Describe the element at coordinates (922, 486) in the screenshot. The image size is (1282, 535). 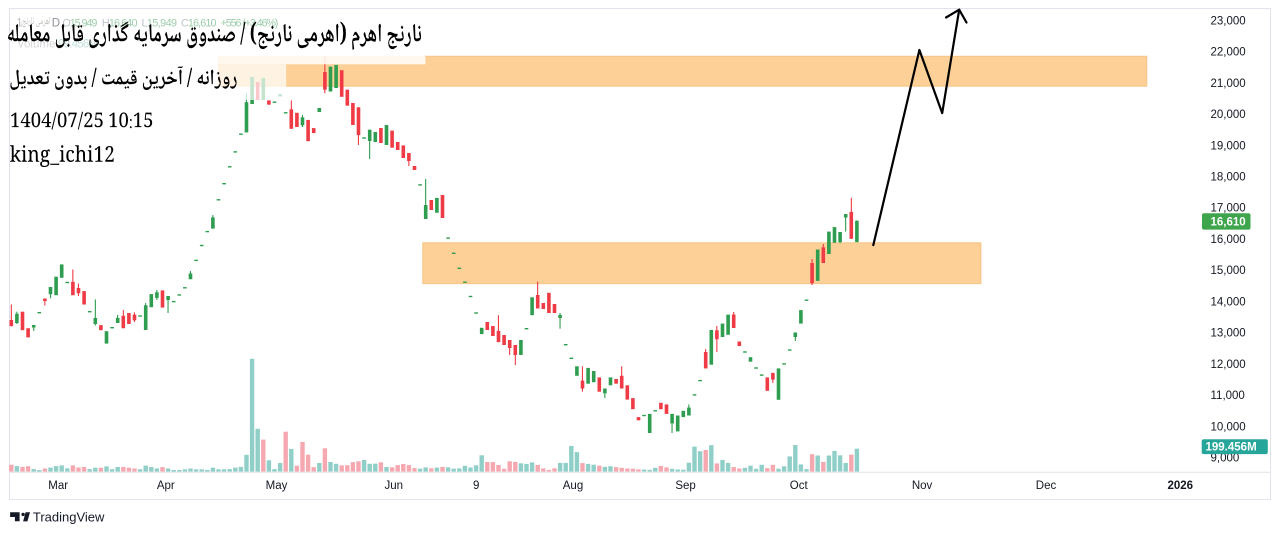
I see `svg-text: Nov` at that location.